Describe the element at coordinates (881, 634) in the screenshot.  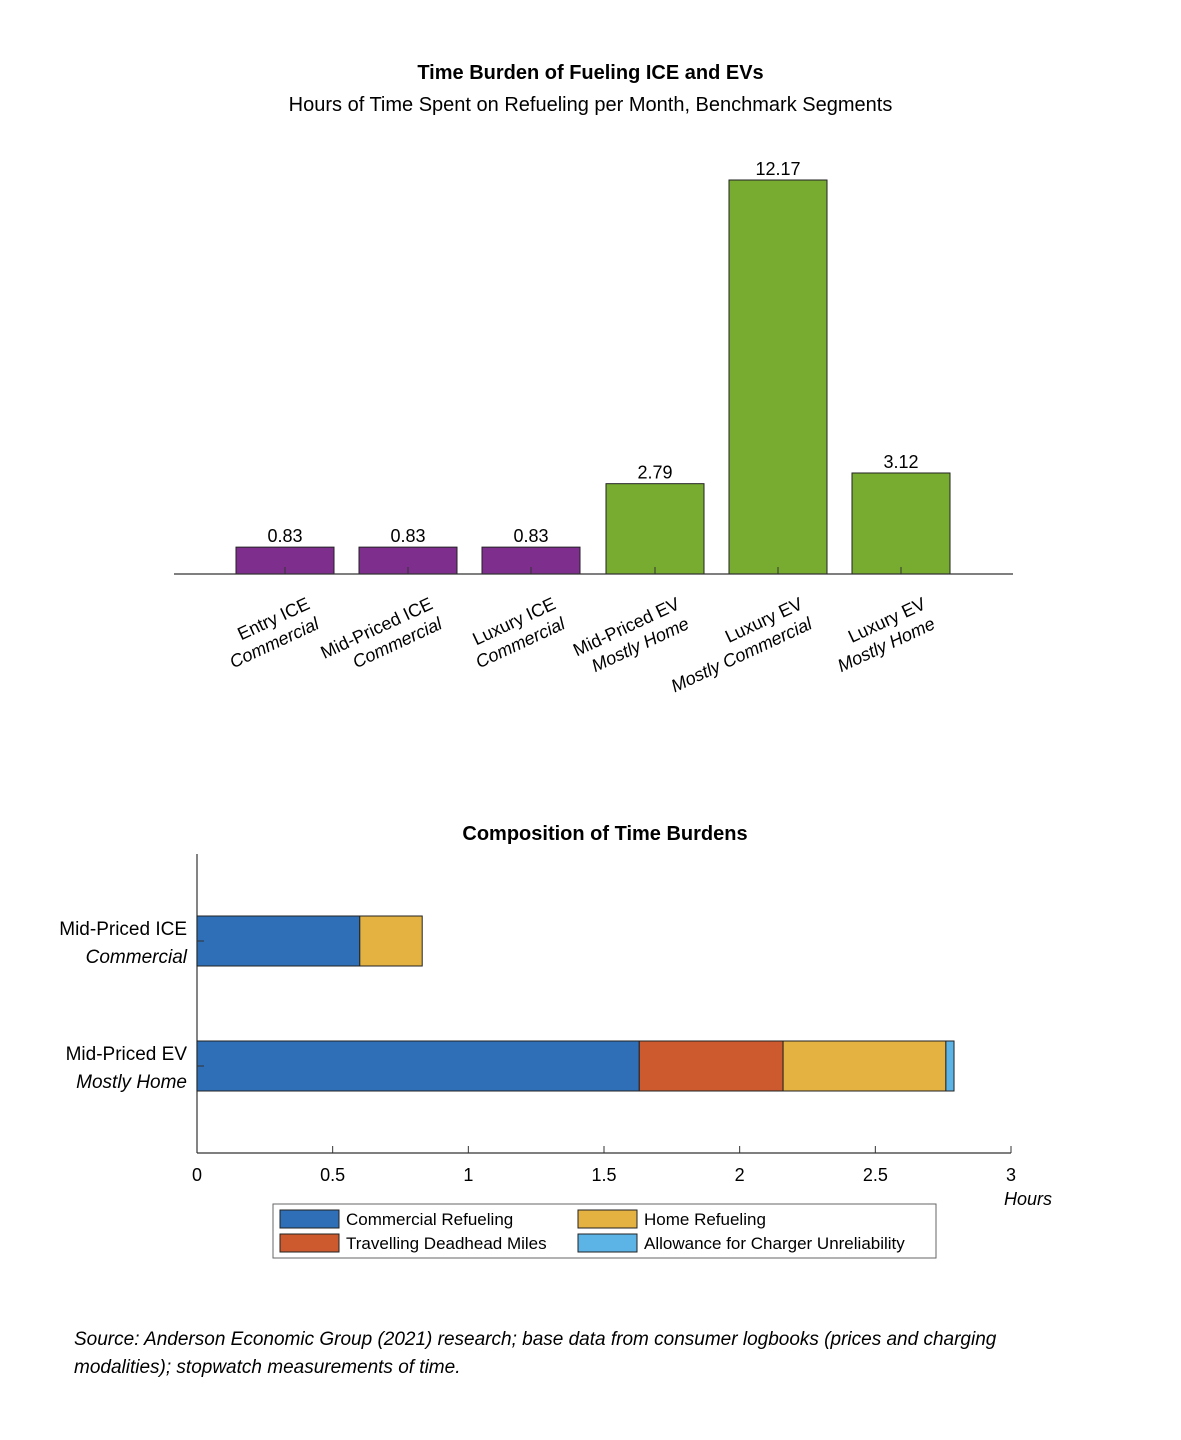
I see `tick-label: Luxury EVMostly Home` at that location.